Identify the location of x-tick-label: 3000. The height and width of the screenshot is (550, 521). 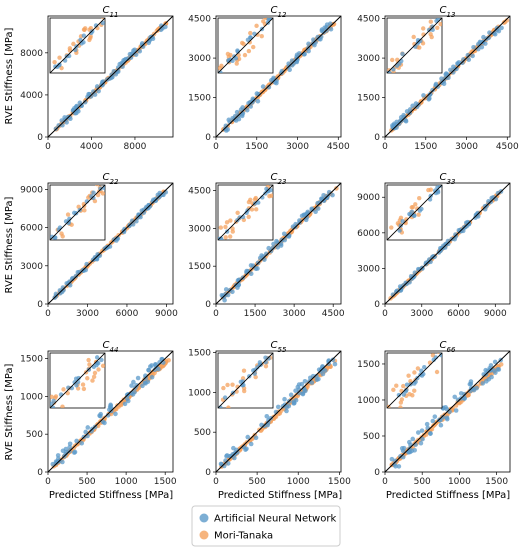
(87, 314).